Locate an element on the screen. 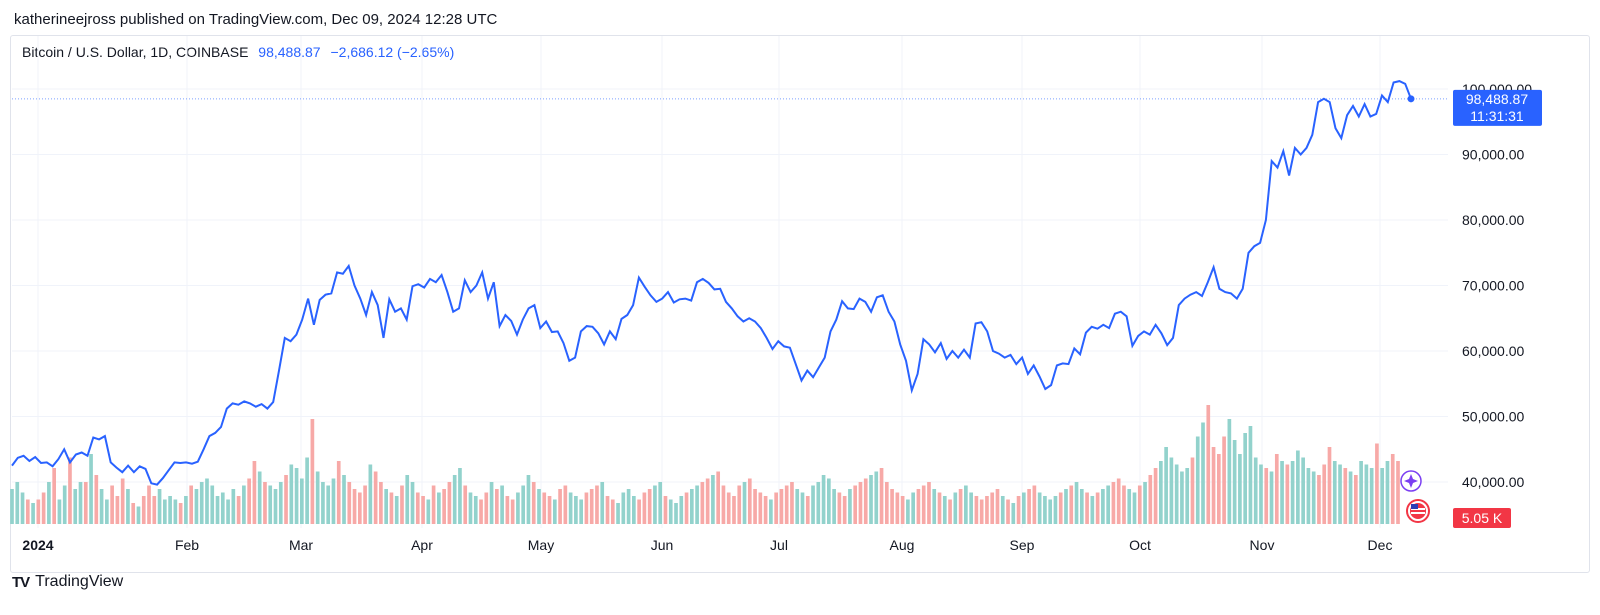 The width and height of the screenshot is (1600, 615). y-tick-label: 70,000.00 is located at coordinates (1493, 286).